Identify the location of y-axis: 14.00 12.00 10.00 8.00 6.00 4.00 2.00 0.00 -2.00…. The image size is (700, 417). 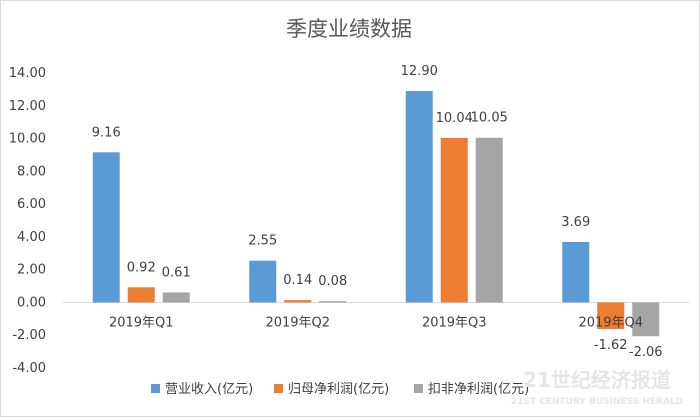
(27, 221).